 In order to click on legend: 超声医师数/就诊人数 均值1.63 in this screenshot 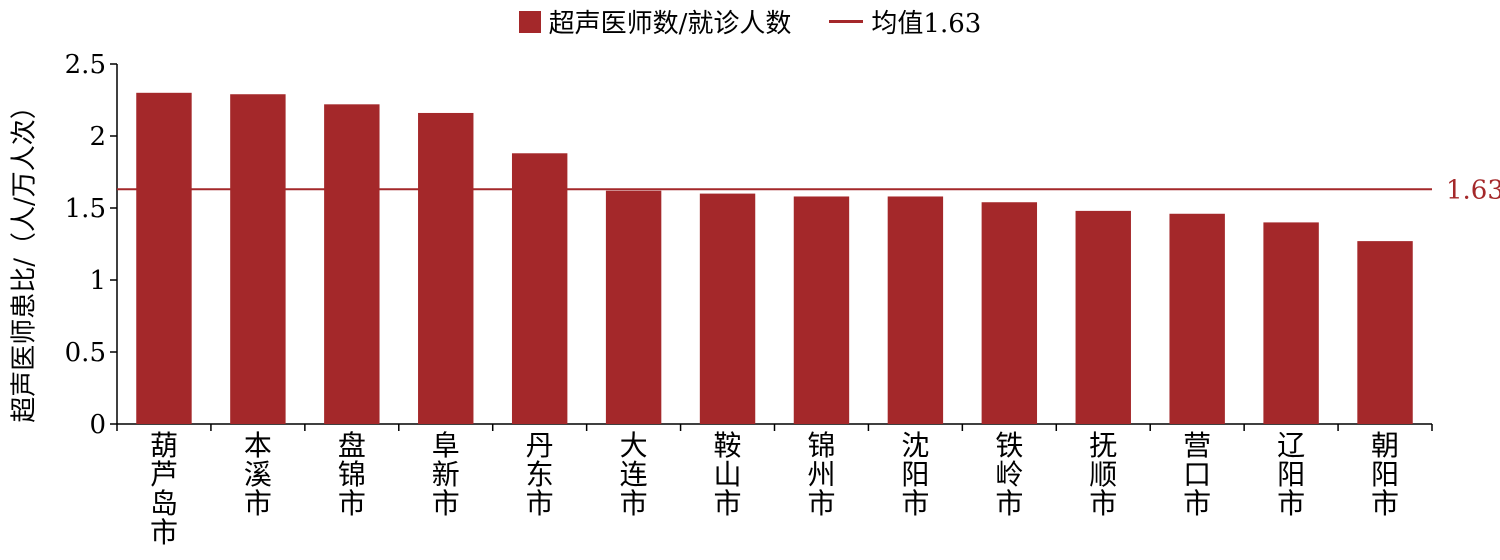, I will do `click(750, 21)`.